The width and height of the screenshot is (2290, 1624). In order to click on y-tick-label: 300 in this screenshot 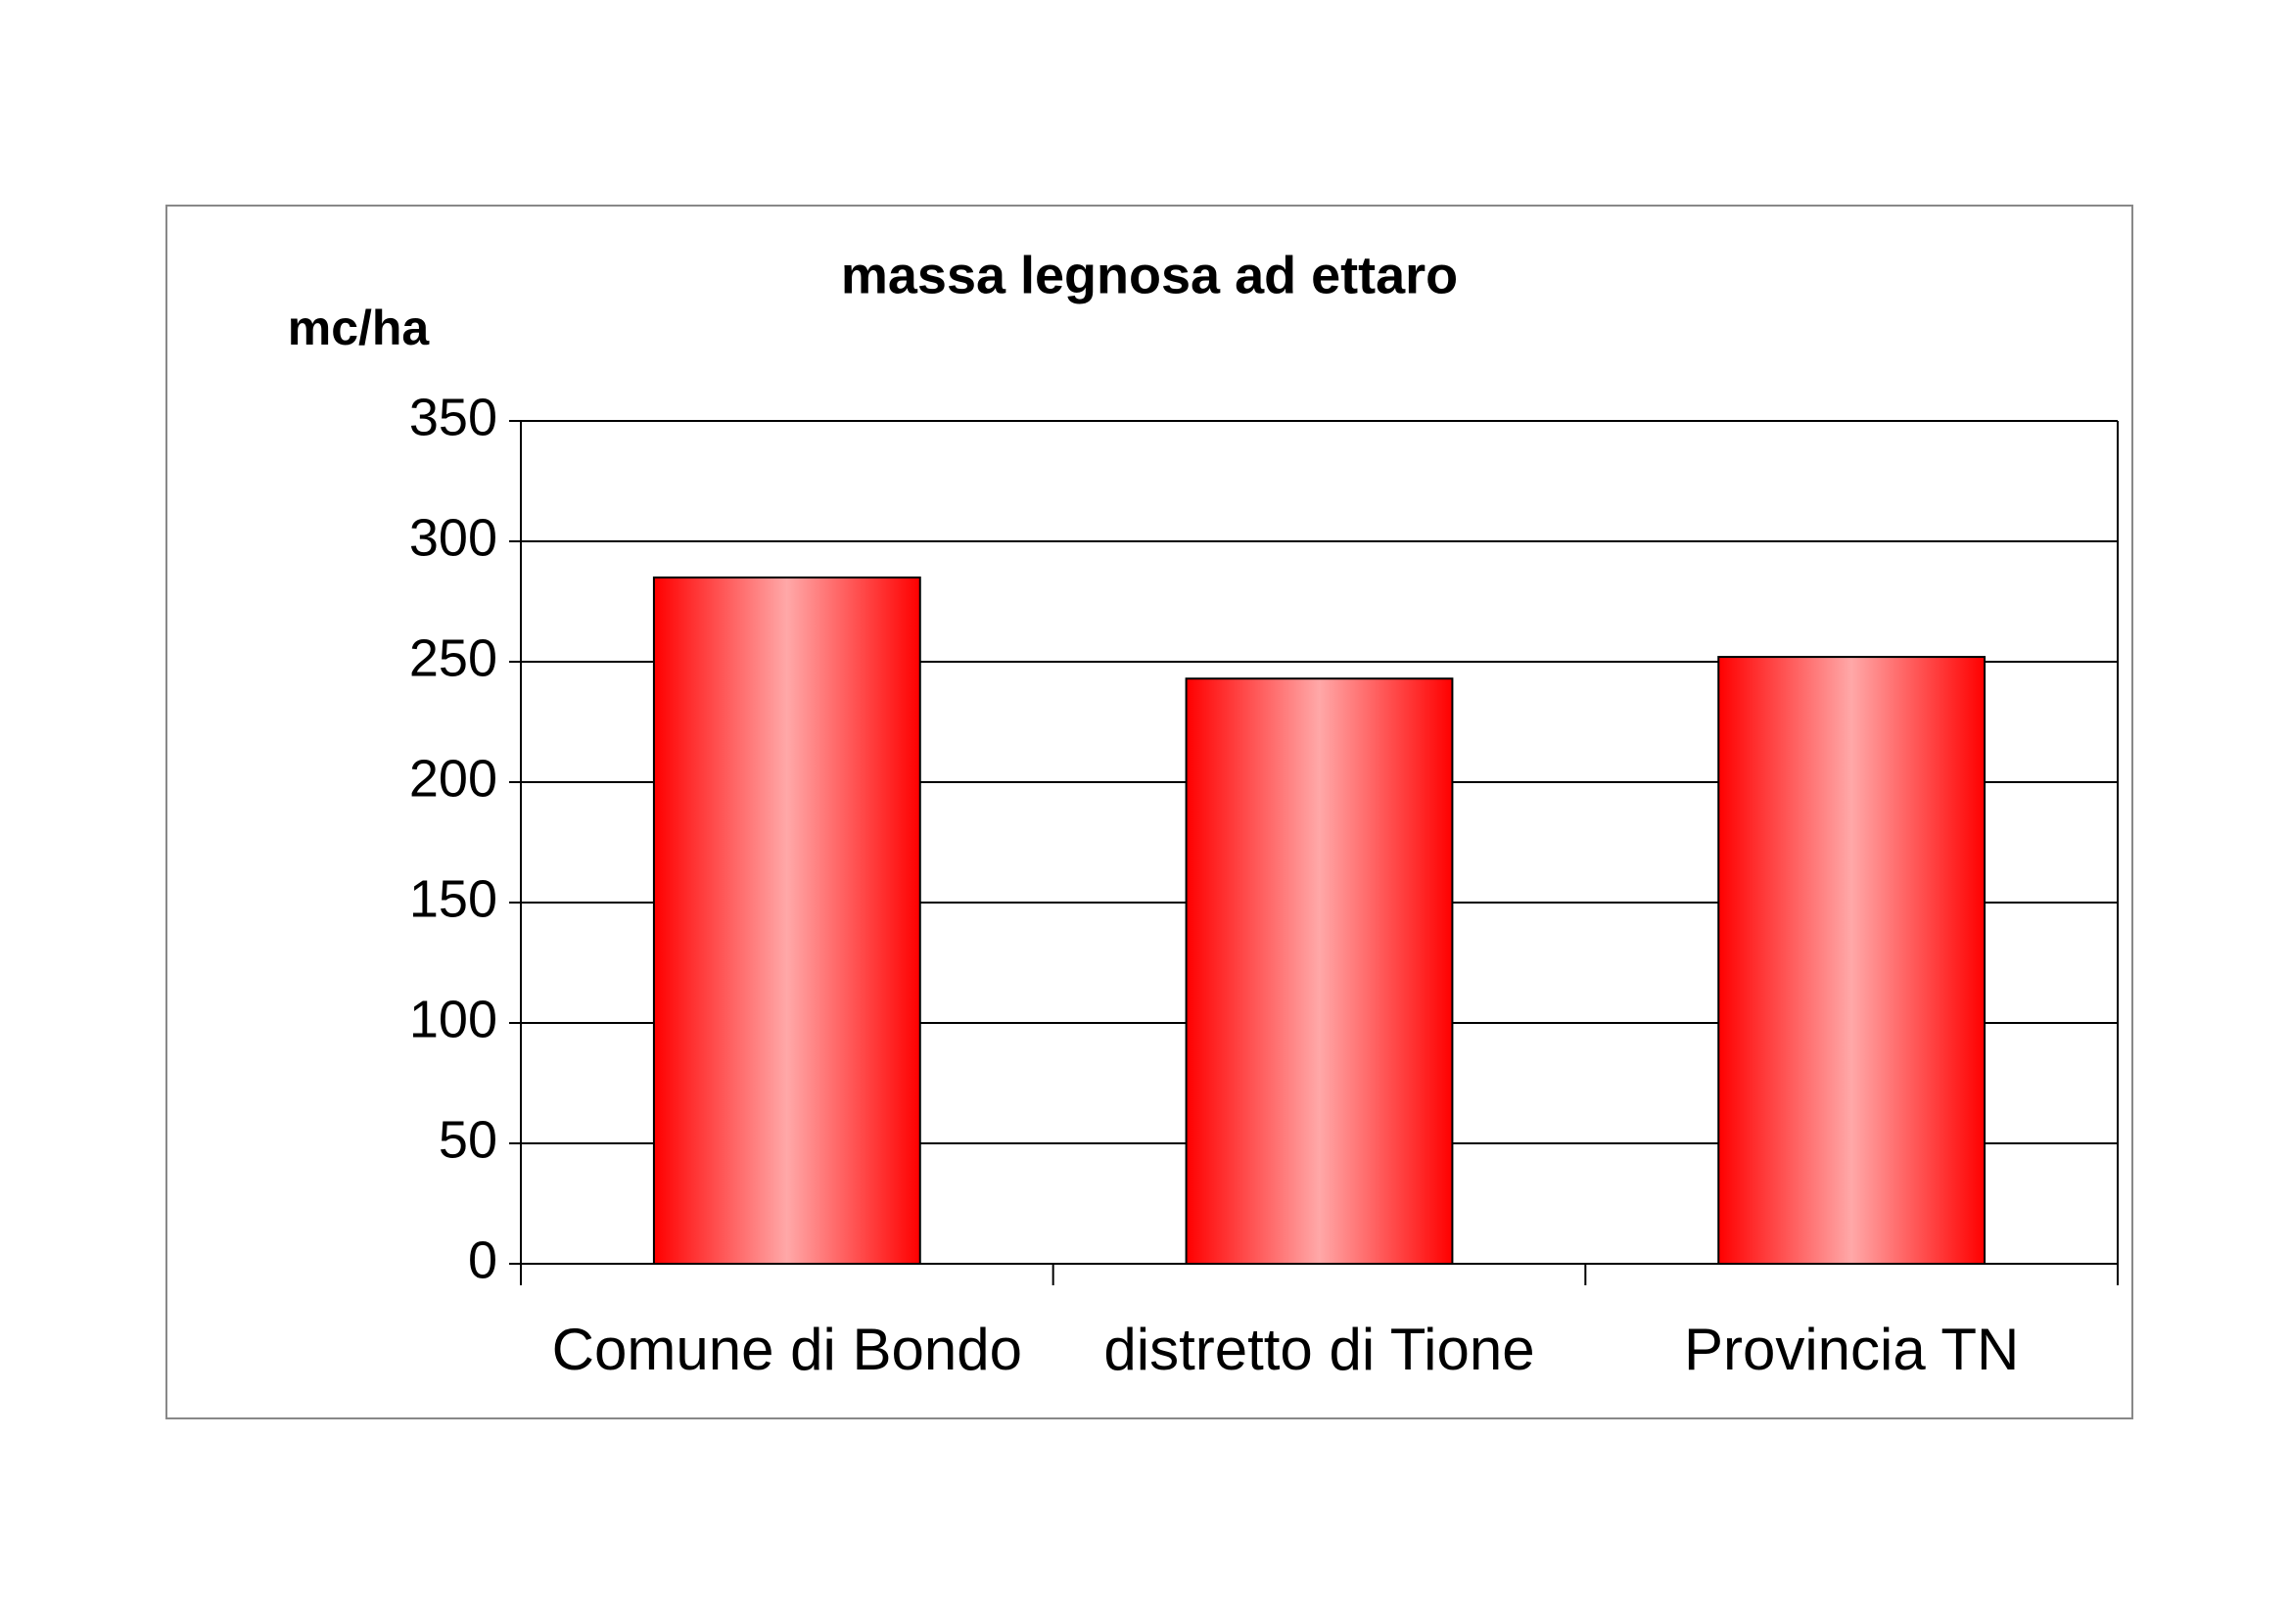, I will do `click(453, 537)`.